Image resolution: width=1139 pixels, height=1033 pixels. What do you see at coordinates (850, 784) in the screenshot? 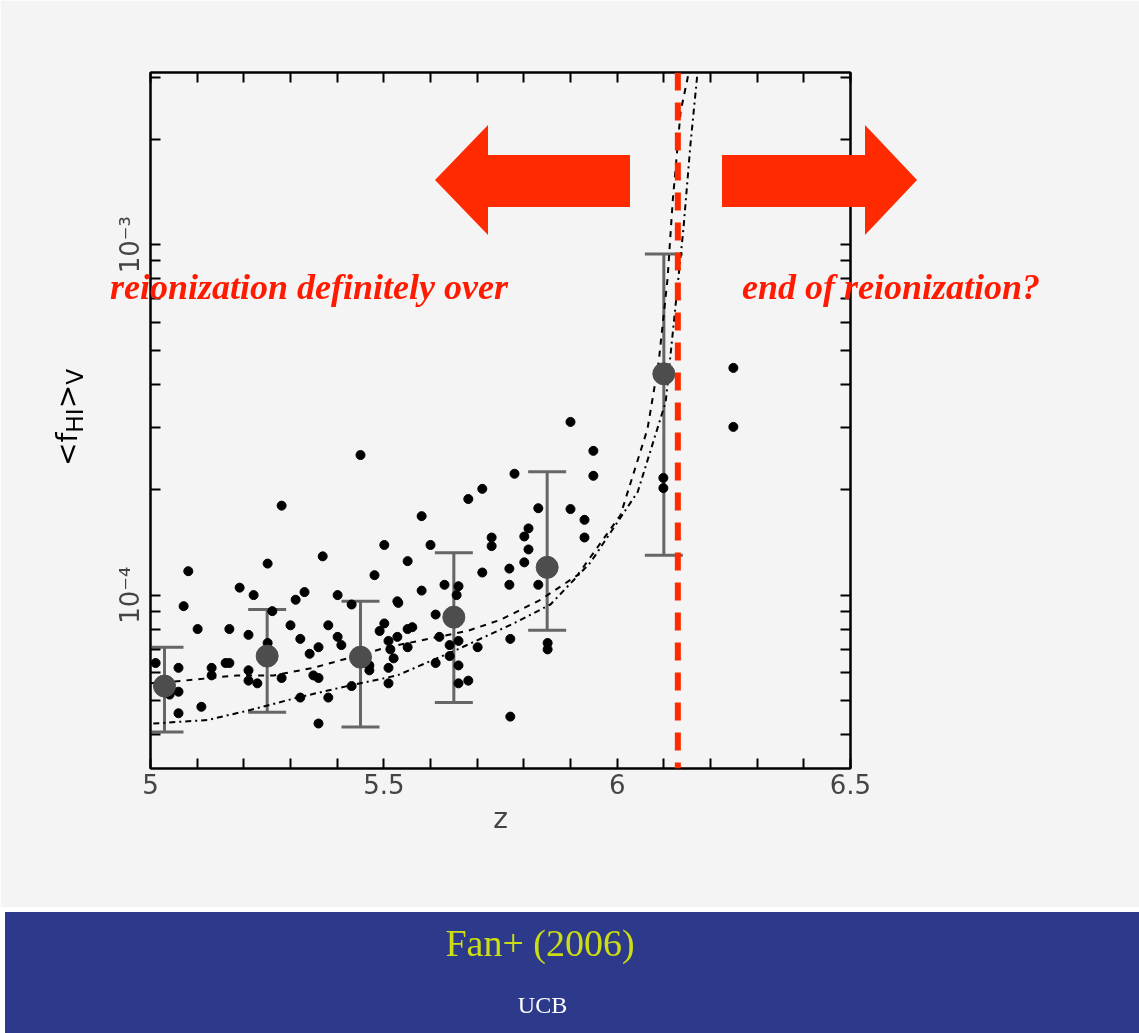
I see `x-tick-label: 6.5` at bounding box center [850, 784].